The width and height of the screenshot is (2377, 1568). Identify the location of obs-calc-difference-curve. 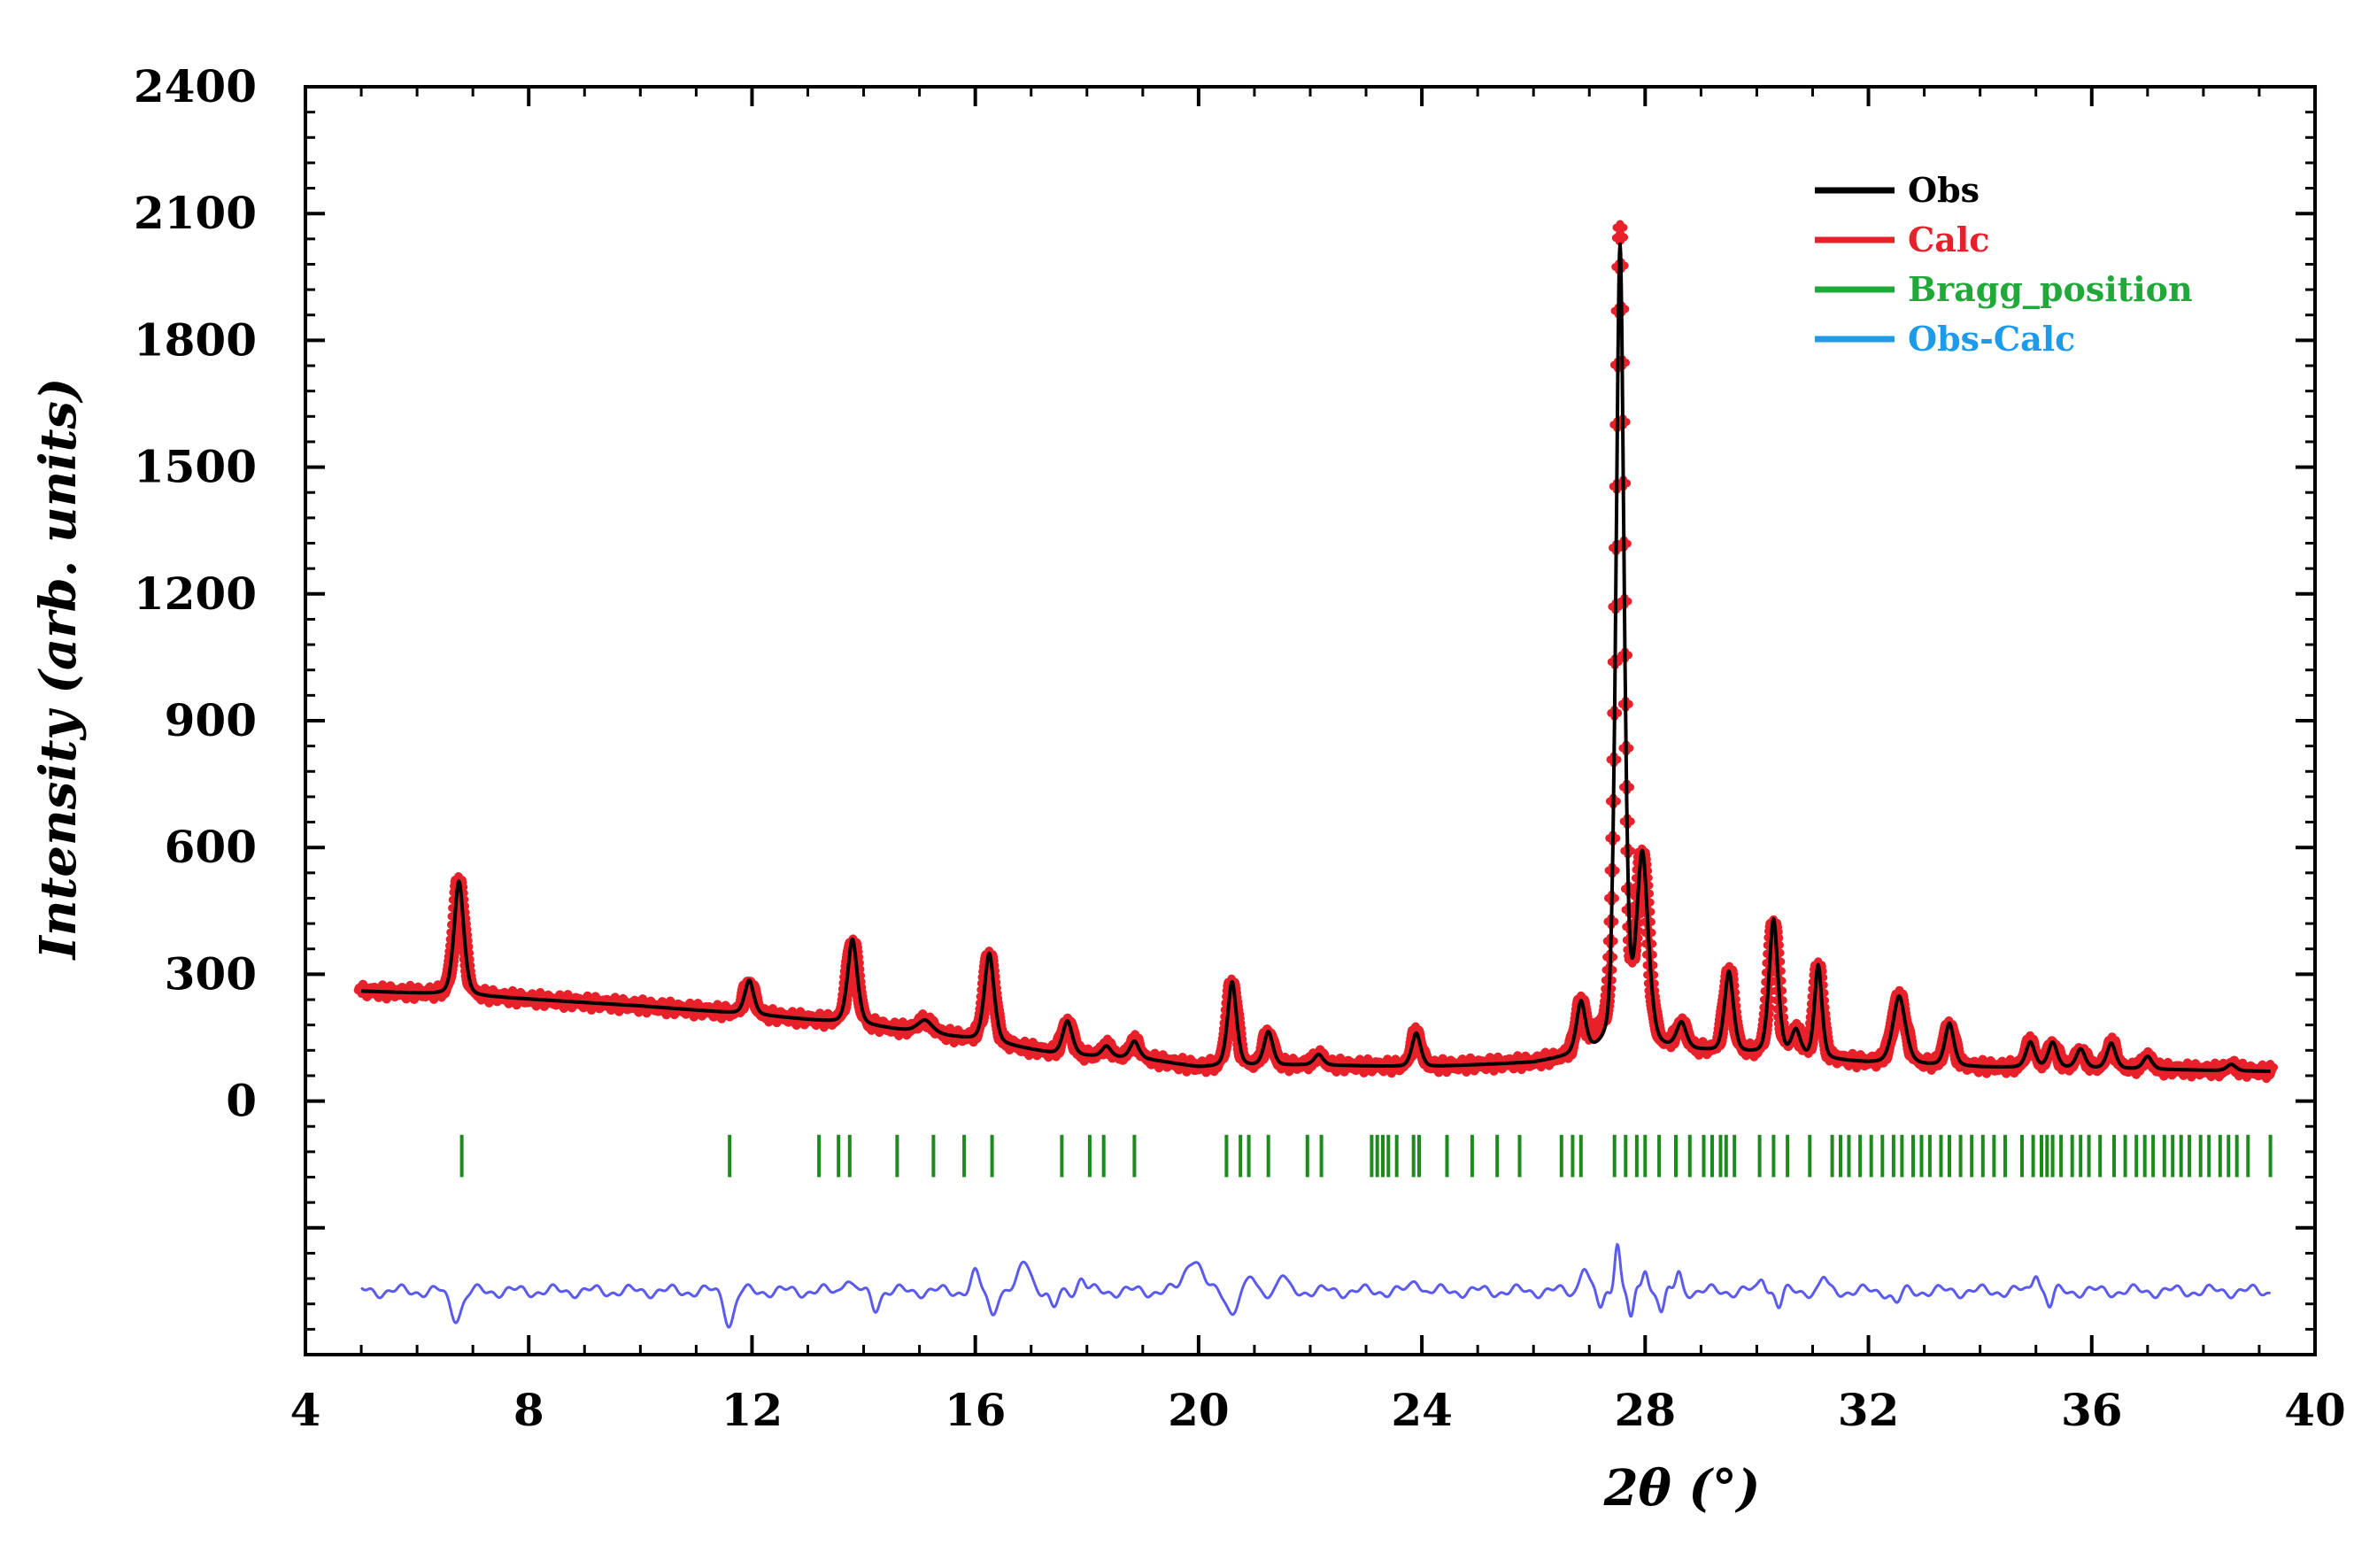
(1316, 1286).